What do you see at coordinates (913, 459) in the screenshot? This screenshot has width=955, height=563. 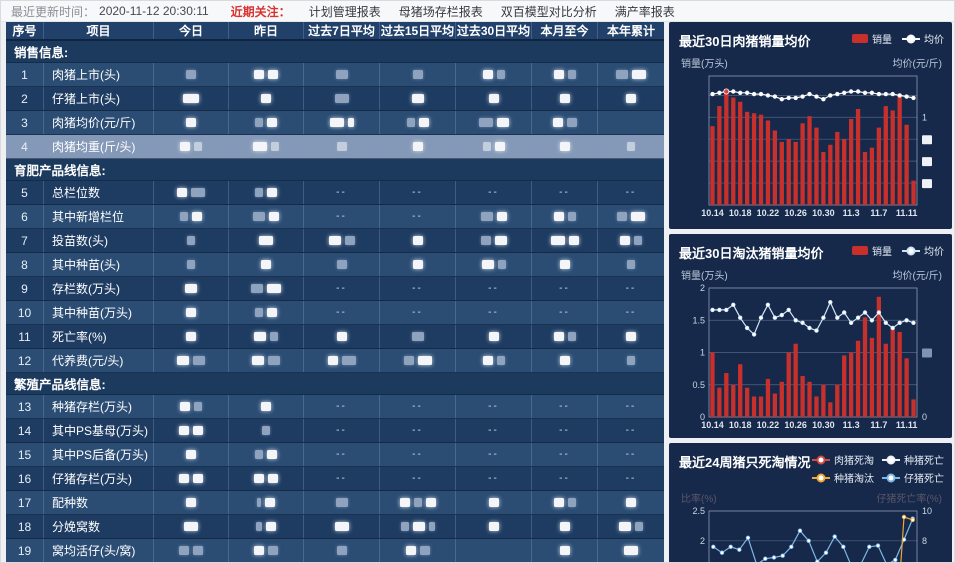 I see `legend-item-种猪死亡: 种猪死亡` at bounding box center [913, 459].